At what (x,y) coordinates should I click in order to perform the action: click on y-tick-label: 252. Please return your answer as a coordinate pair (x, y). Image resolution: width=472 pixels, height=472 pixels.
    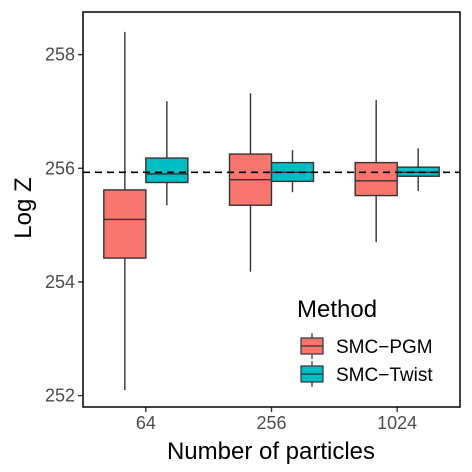
    Looking at the image, I should click on (60, 396).